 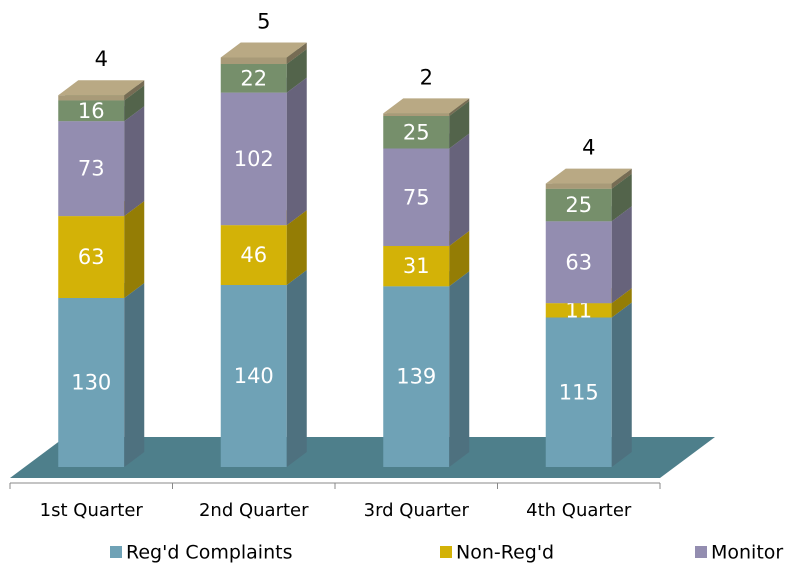 I want to click on data-label: 22, so click(x=253, y=78).